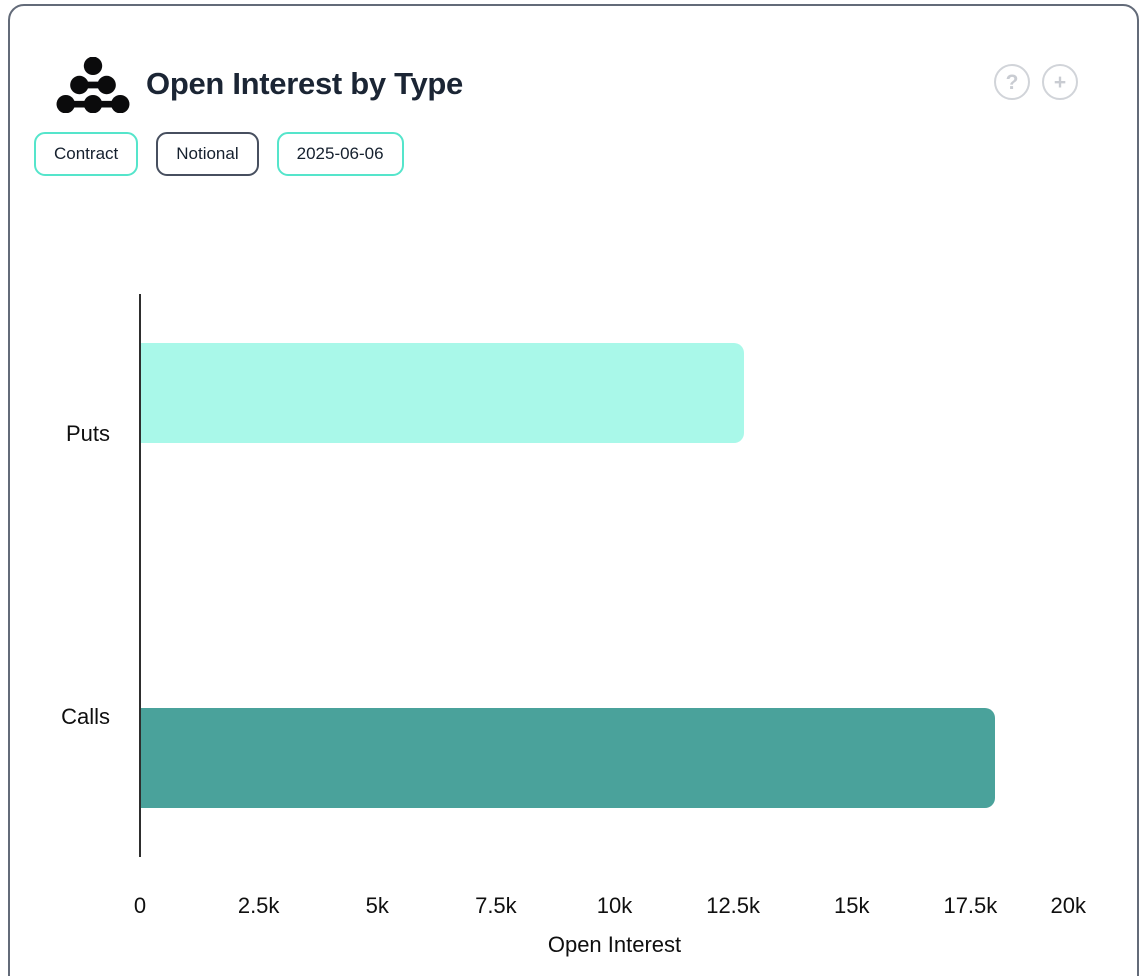 This screenshot has width=1142, height=976. What do you see at coordinates (304, 83) in the screenshot?
I see `page-title: Open Interest by Type` at bounding box center [304, 83].